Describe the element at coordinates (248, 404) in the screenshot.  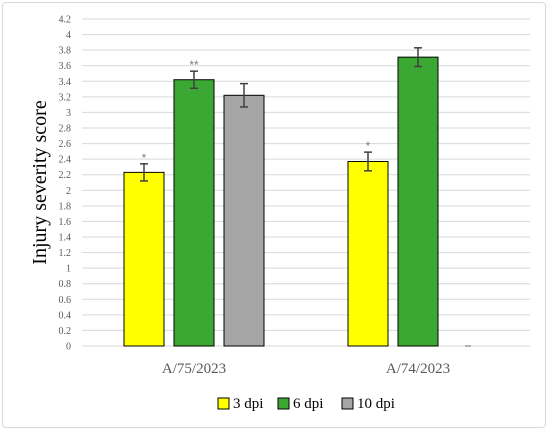
I see `legend-label: 3 dpi` at that location.